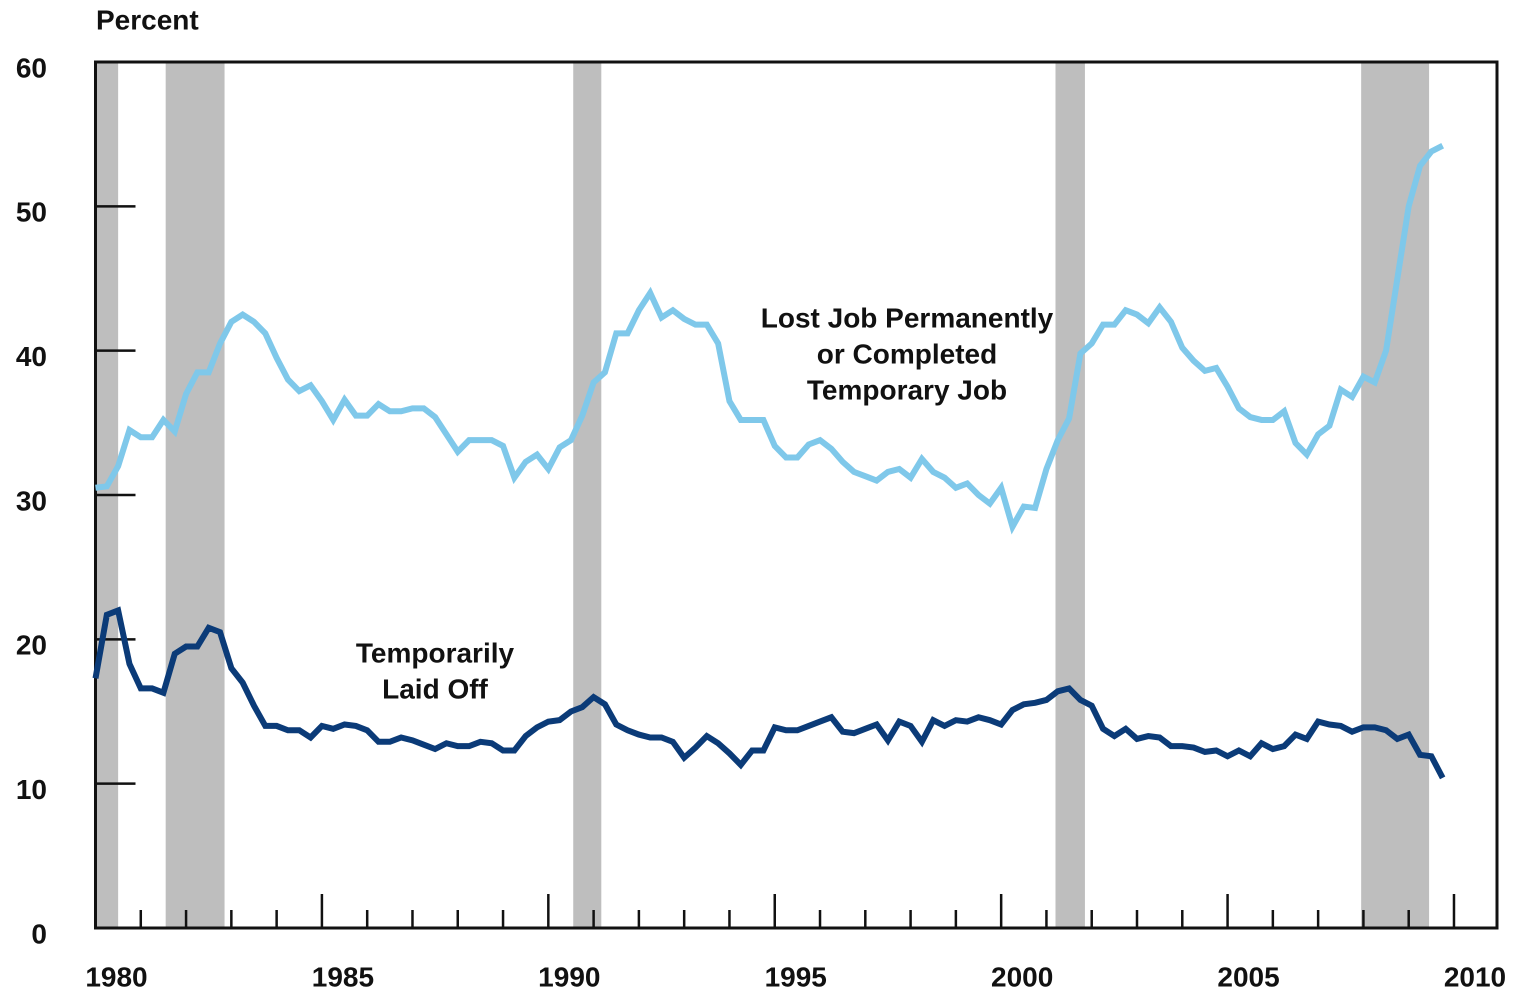 This screenshot has width=1521, height=1001. I want to click on x-tick-label: 1990, so click(569, 976).